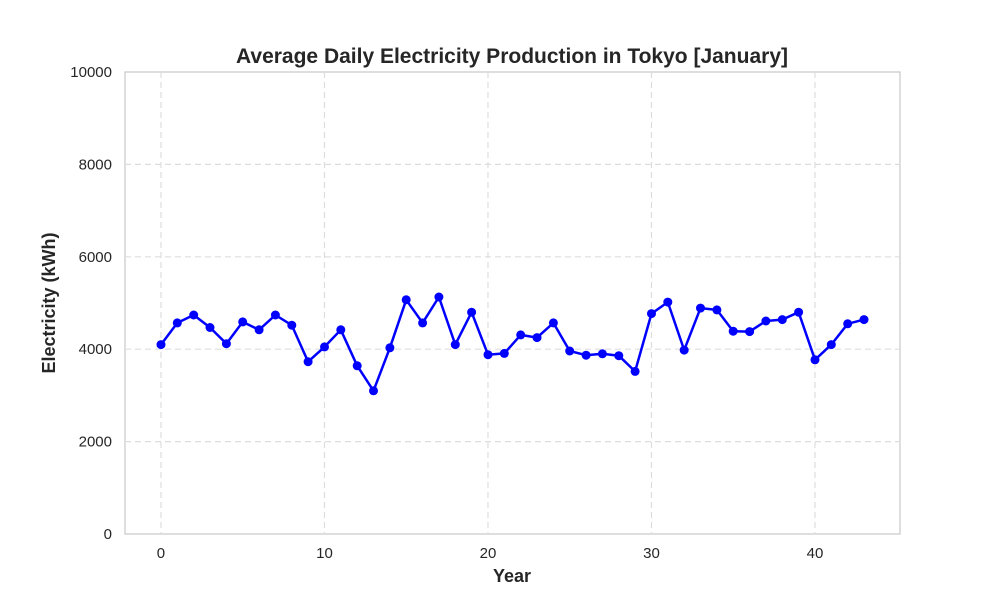 This screenshot has width=1000, height=605. What do you see at coordinates (95, 442) in the screenshot?
I see `y-tick-label: 2000` at bounding box center [95, 442].